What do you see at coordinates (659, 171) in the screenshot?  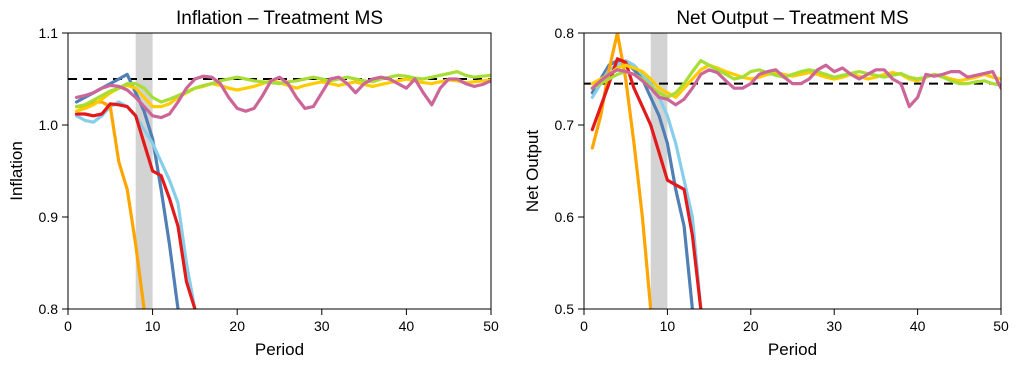 I see `shaded-band` at bounding box center [659, 171].